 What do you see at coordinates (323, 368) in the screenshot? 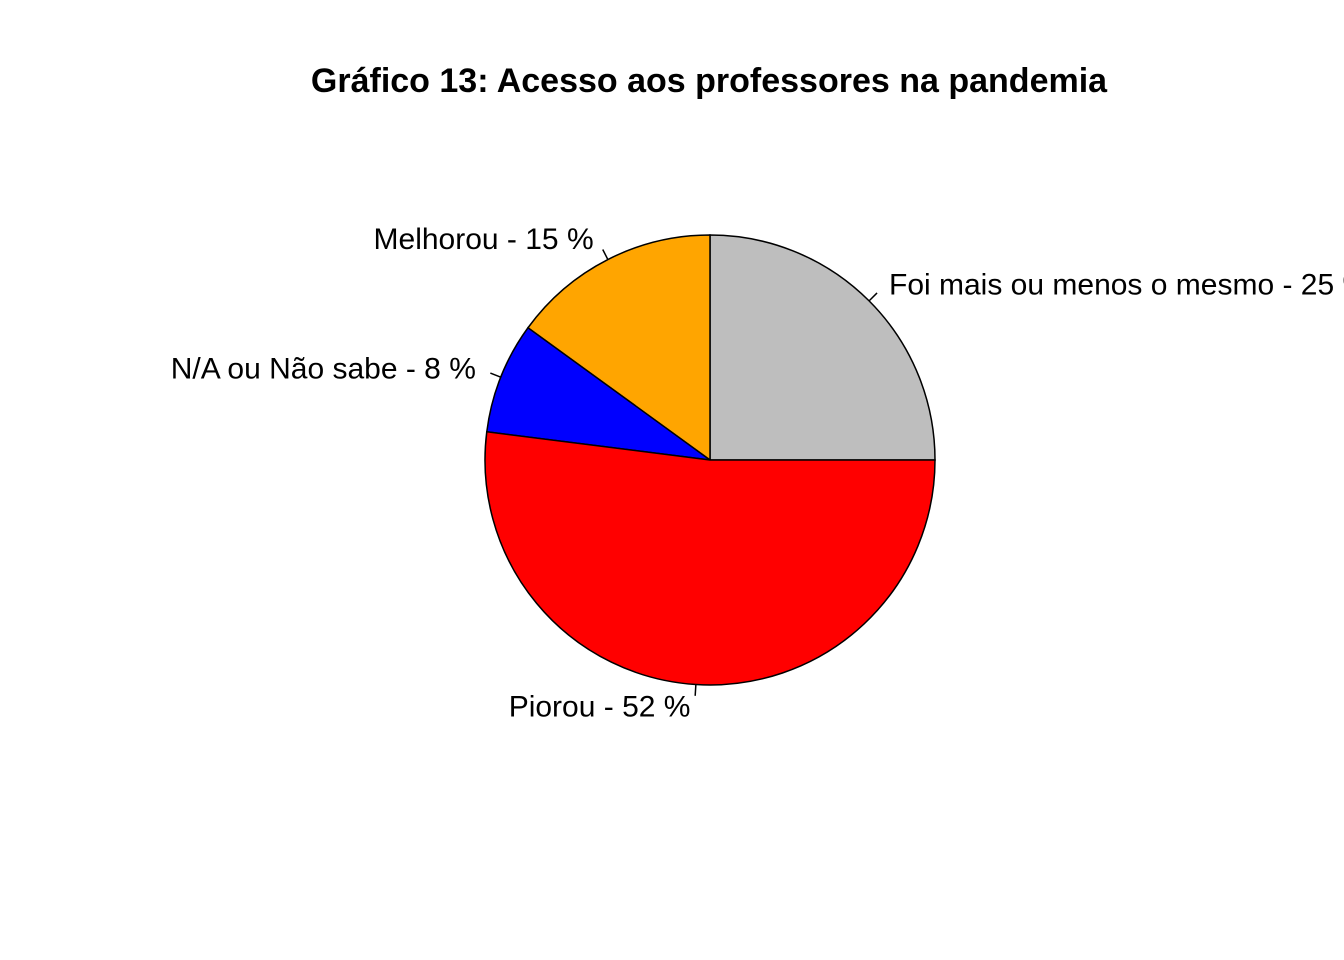
I see `slice-label: N/A ou Não sabe - 8 %` at bounding box center [323, 368].